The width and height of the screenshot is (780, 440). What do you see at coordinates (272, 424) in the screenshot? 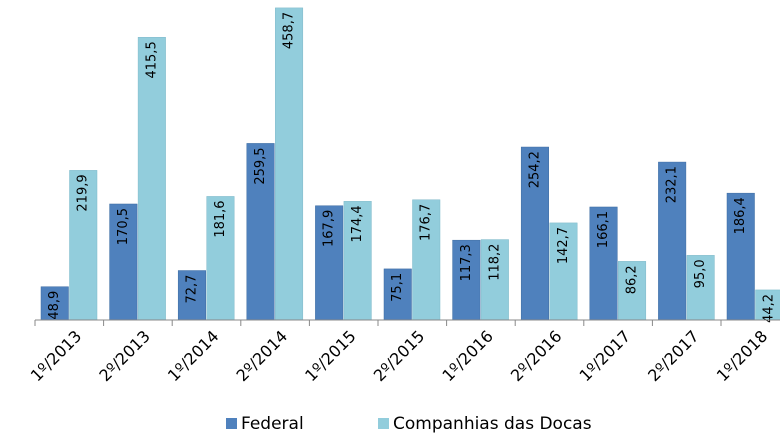
I see `legend-label: Federal` at bounding box center [272, 424].